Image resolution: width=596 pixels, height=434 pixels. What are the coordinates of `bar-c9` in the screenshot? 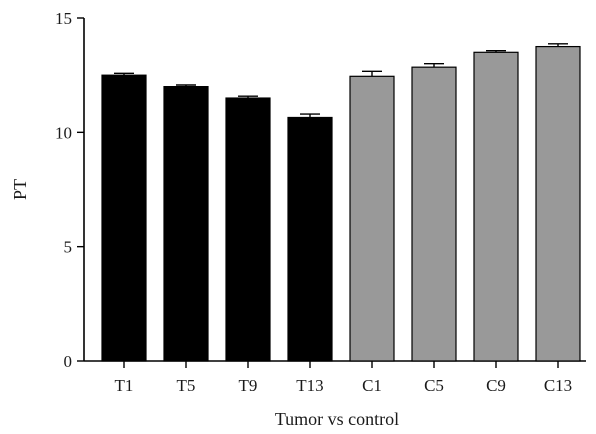 It's located at (496, 206).